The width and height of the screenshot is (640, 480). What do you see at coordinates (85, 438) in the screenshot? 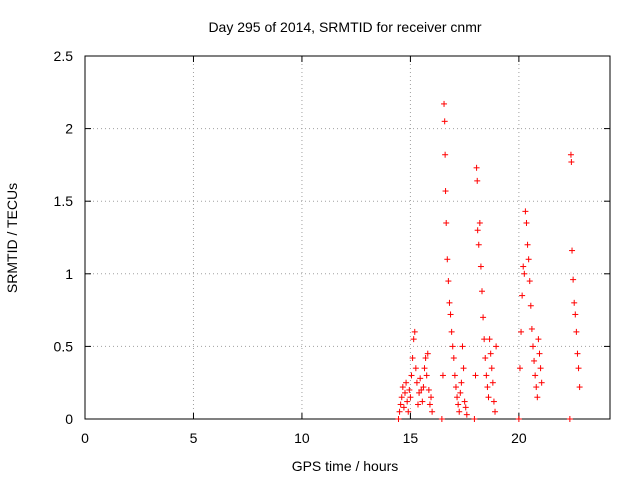
I see `x-tick-label: 0` at bounding box center [85, 438].